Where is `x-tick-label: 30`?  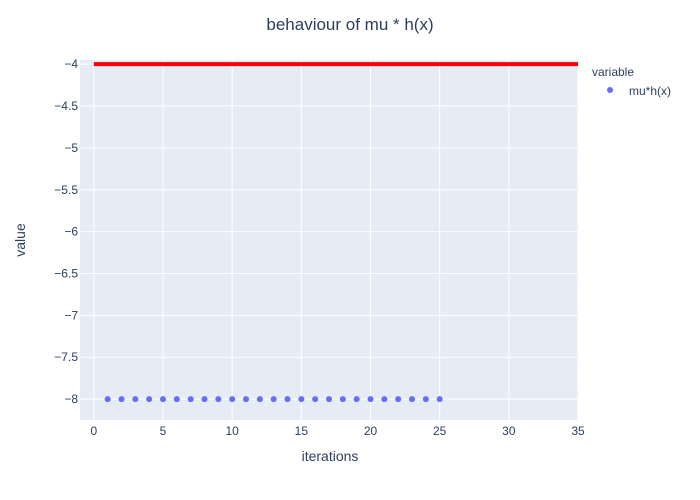 x-tick-label: 30 is located at coordinates (509, 431).